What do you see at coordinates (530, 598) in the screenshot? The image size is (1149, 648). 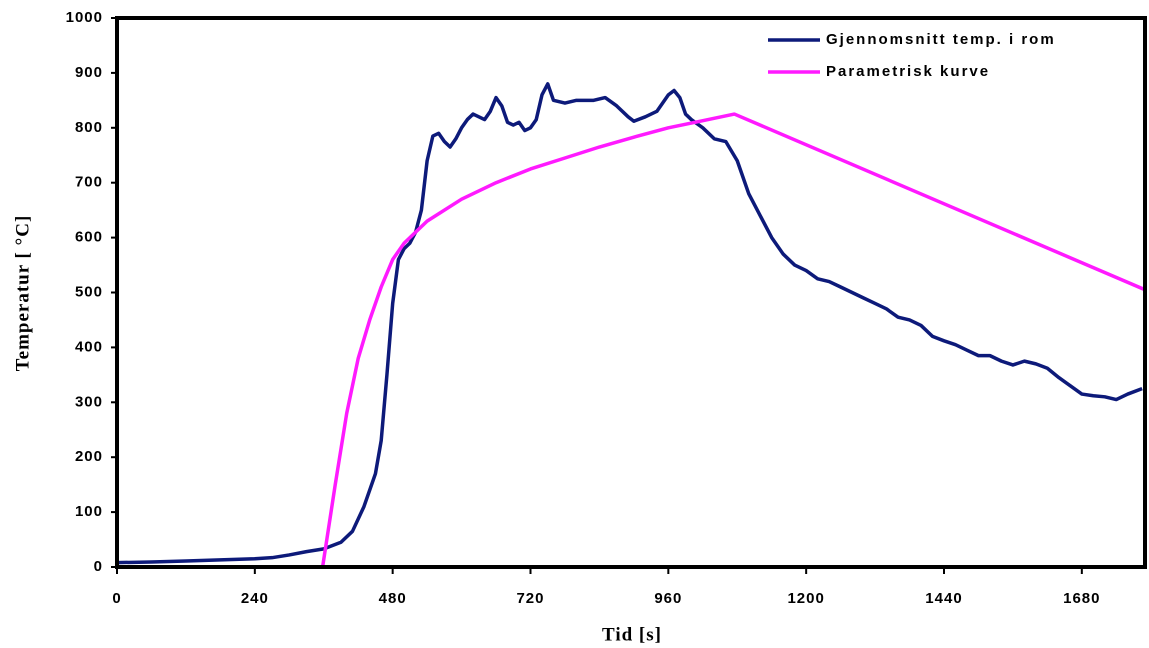 I see `x-tick-label: 720` at bounding box center [530, 598].